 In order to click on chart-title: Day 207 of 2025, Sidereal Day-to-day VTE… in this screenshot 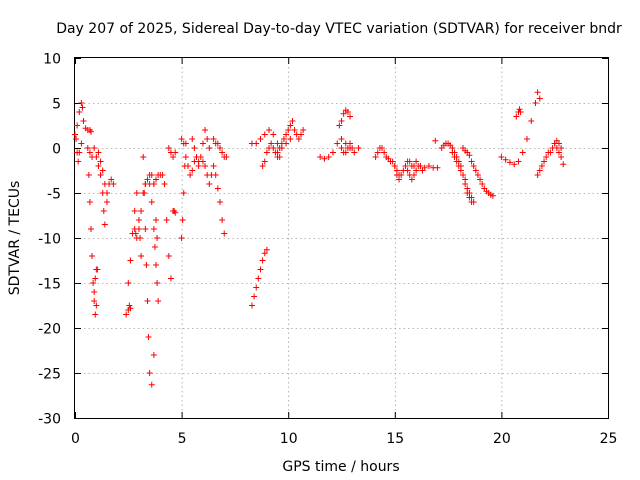, I will do `click(339, 29)`.